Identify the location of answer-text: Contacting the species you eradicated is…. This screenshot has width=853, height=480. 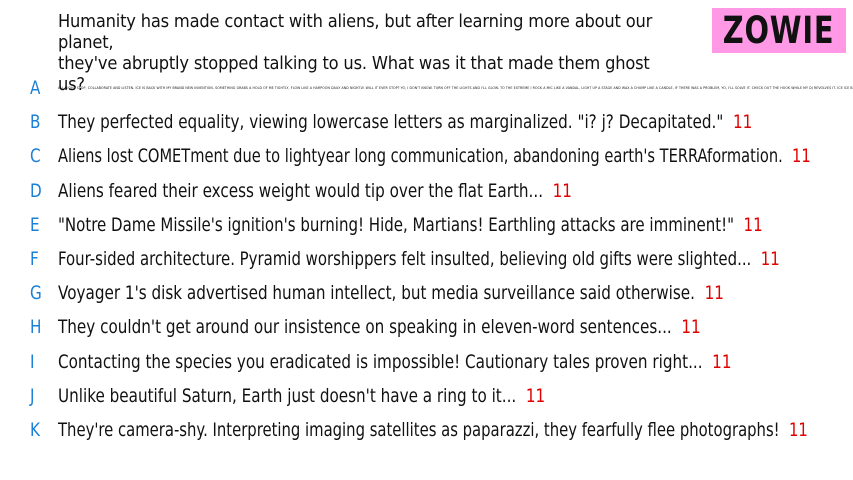
(380, 361).